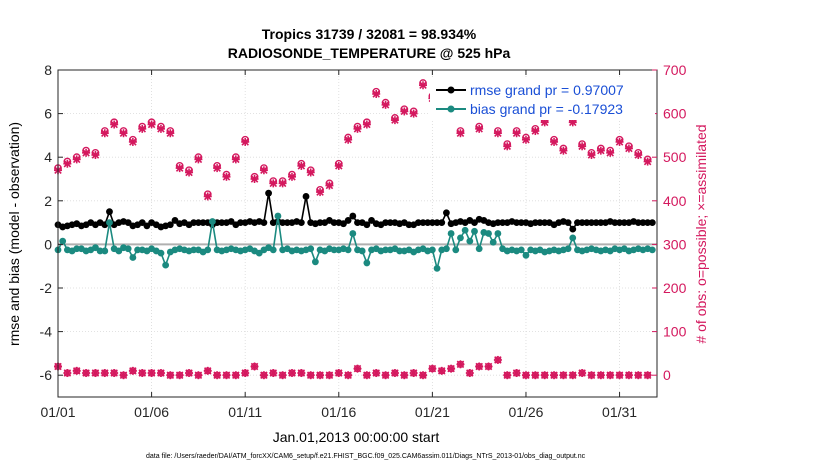  What do you see at coordinates (675, 201) in the screenshot?
I see `y-right-tick-label: 400` at bounding box center [675, 201].